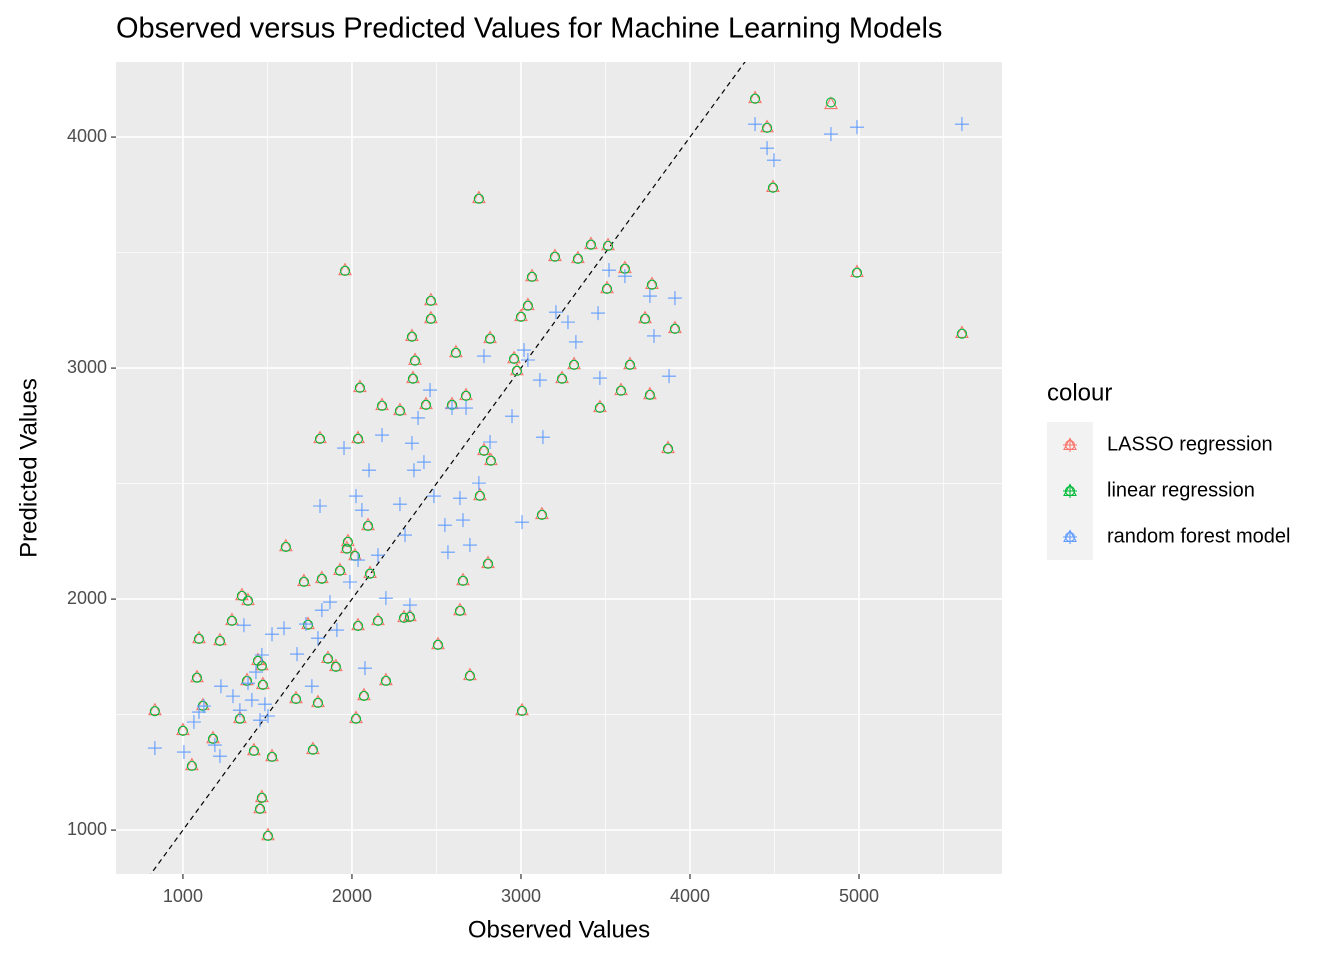 The height and width of the screenshot is (960, 1344). Describe the element at coordinates (87, 598) in the screenshot. I see `y-tick-label: 2000` at that location.